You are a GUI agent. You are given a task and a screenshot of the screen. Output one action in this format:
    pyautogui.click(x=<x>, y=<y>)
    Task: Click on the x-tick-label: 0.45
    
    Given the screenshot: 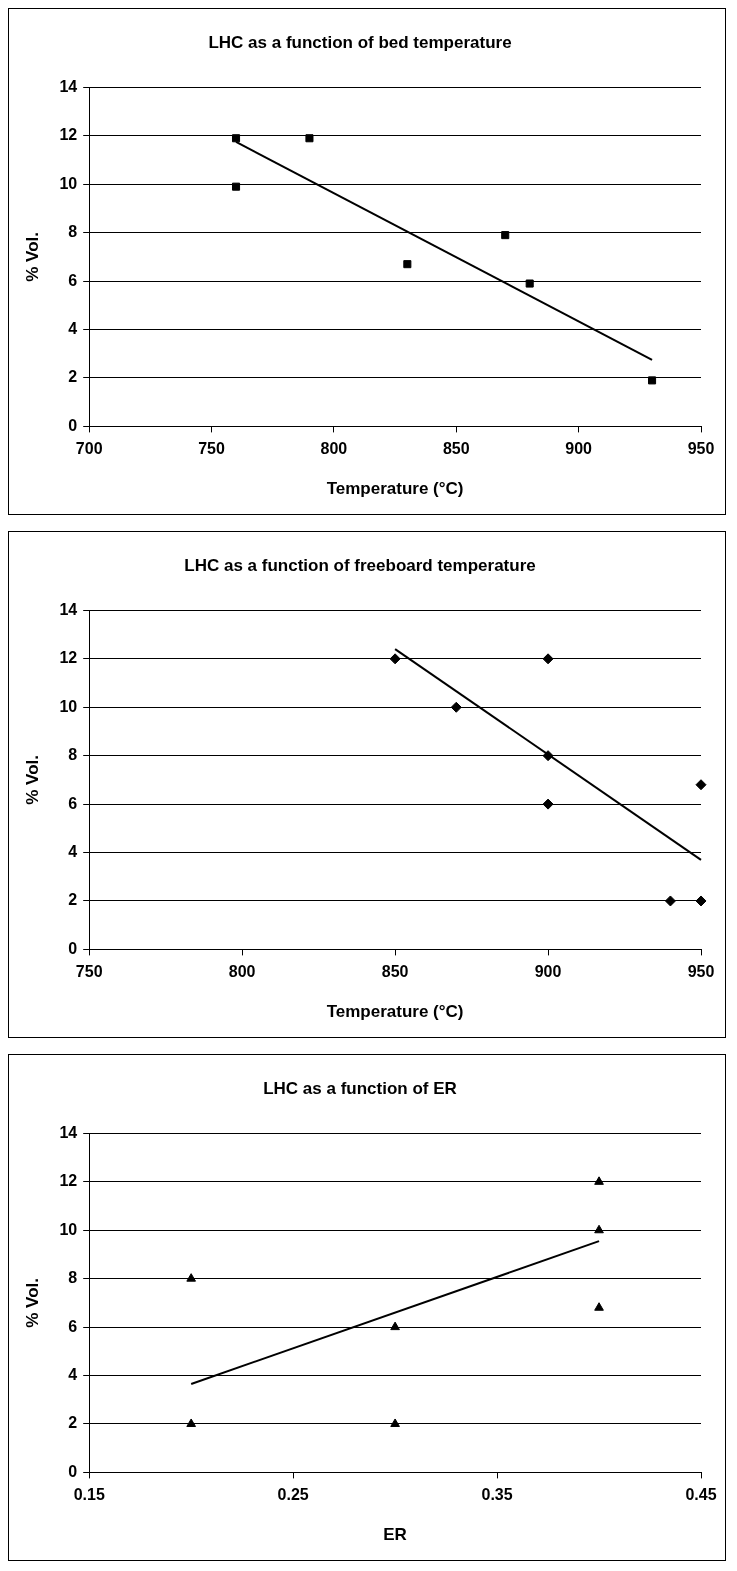 What is the action you would take?
    pyautogui.click(x=701, y=1495)
    